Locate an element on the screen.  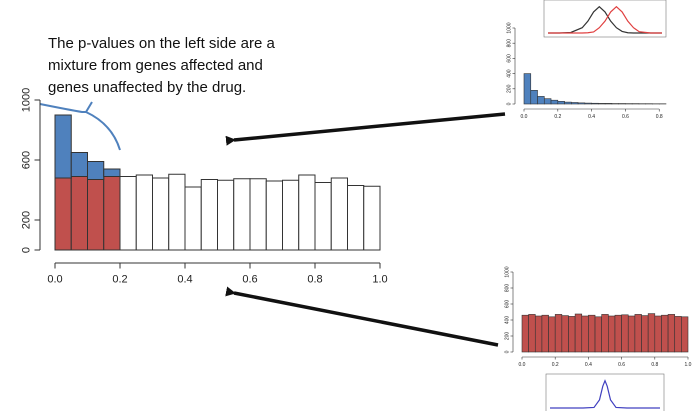
annotation-line: The p-values on the left side are a is located at coordinates (161, 43).